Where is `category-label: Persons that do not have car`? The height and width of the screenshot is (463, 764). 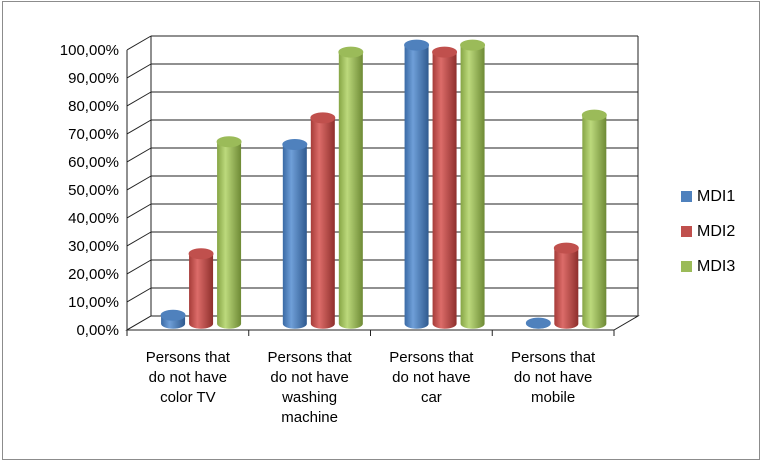
category-label: Persons that do not have car is located at coordinates (431, 377).